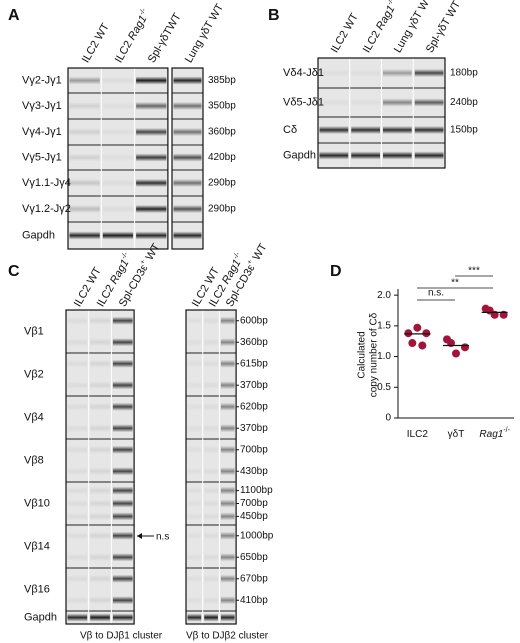  I want to click on row-label: Gapdh, so click(38, 235).